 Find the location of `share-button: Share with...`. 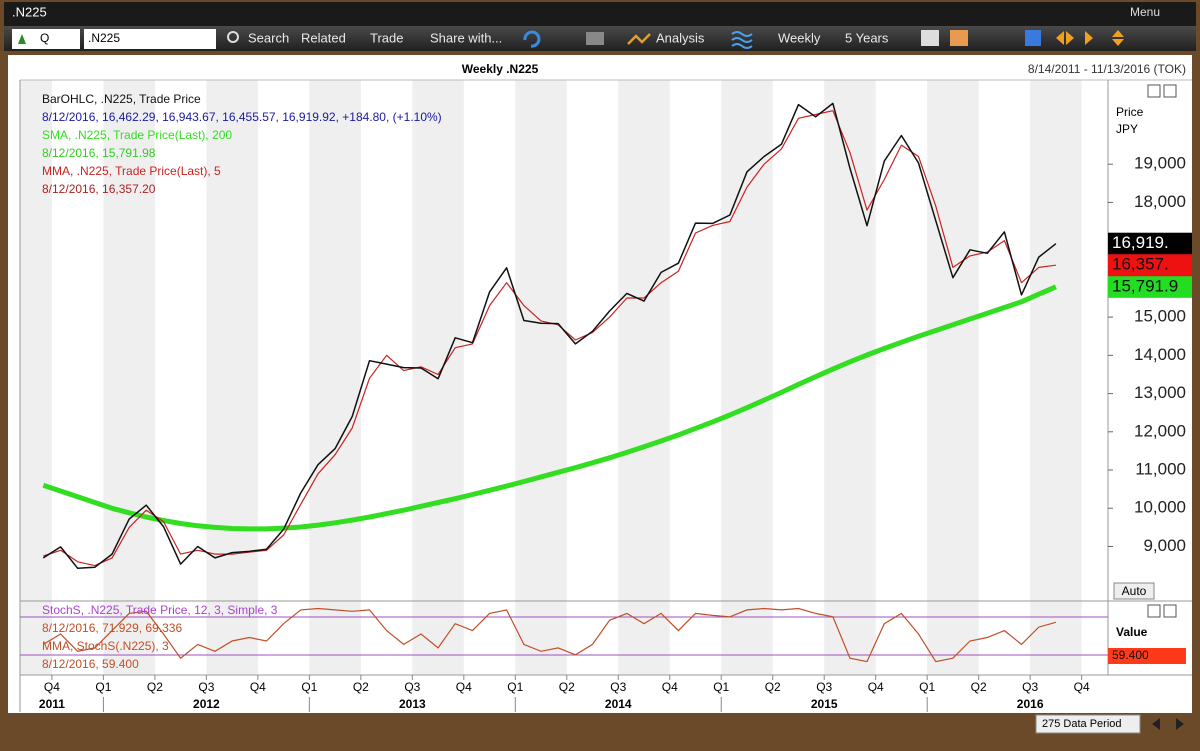

share-button: Share with... is located at coordinates (466, 37).